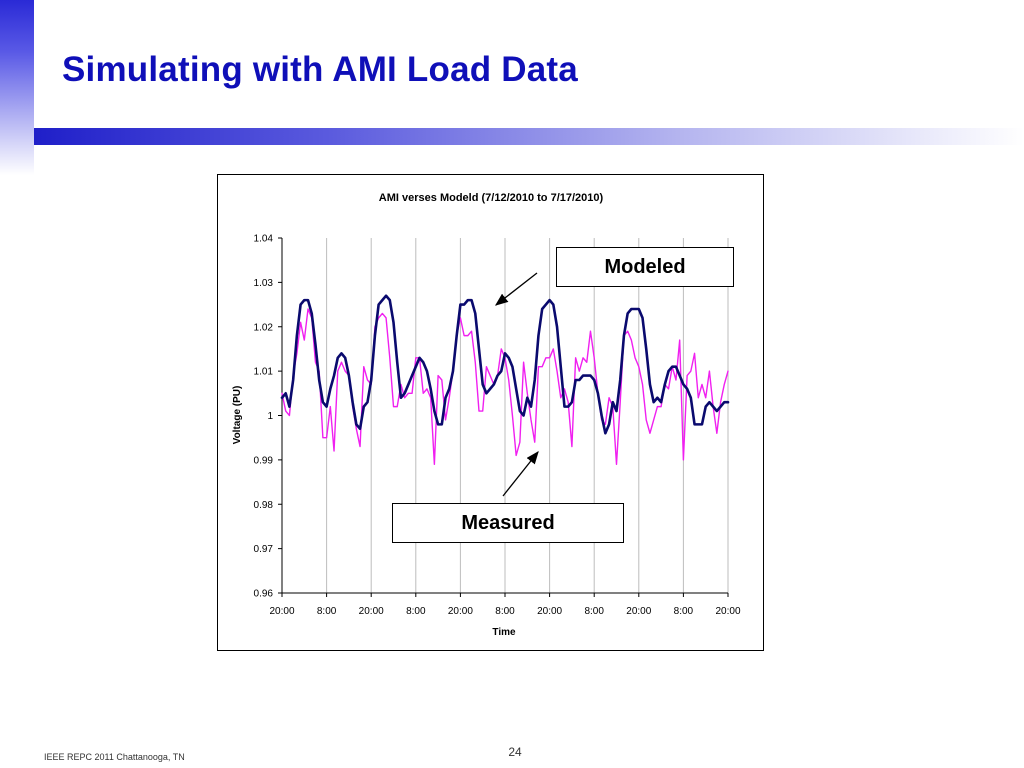  Describe the element at coordinates (264, 239) in the screenshot. I see `y-tick-label: 1.04` at that location.